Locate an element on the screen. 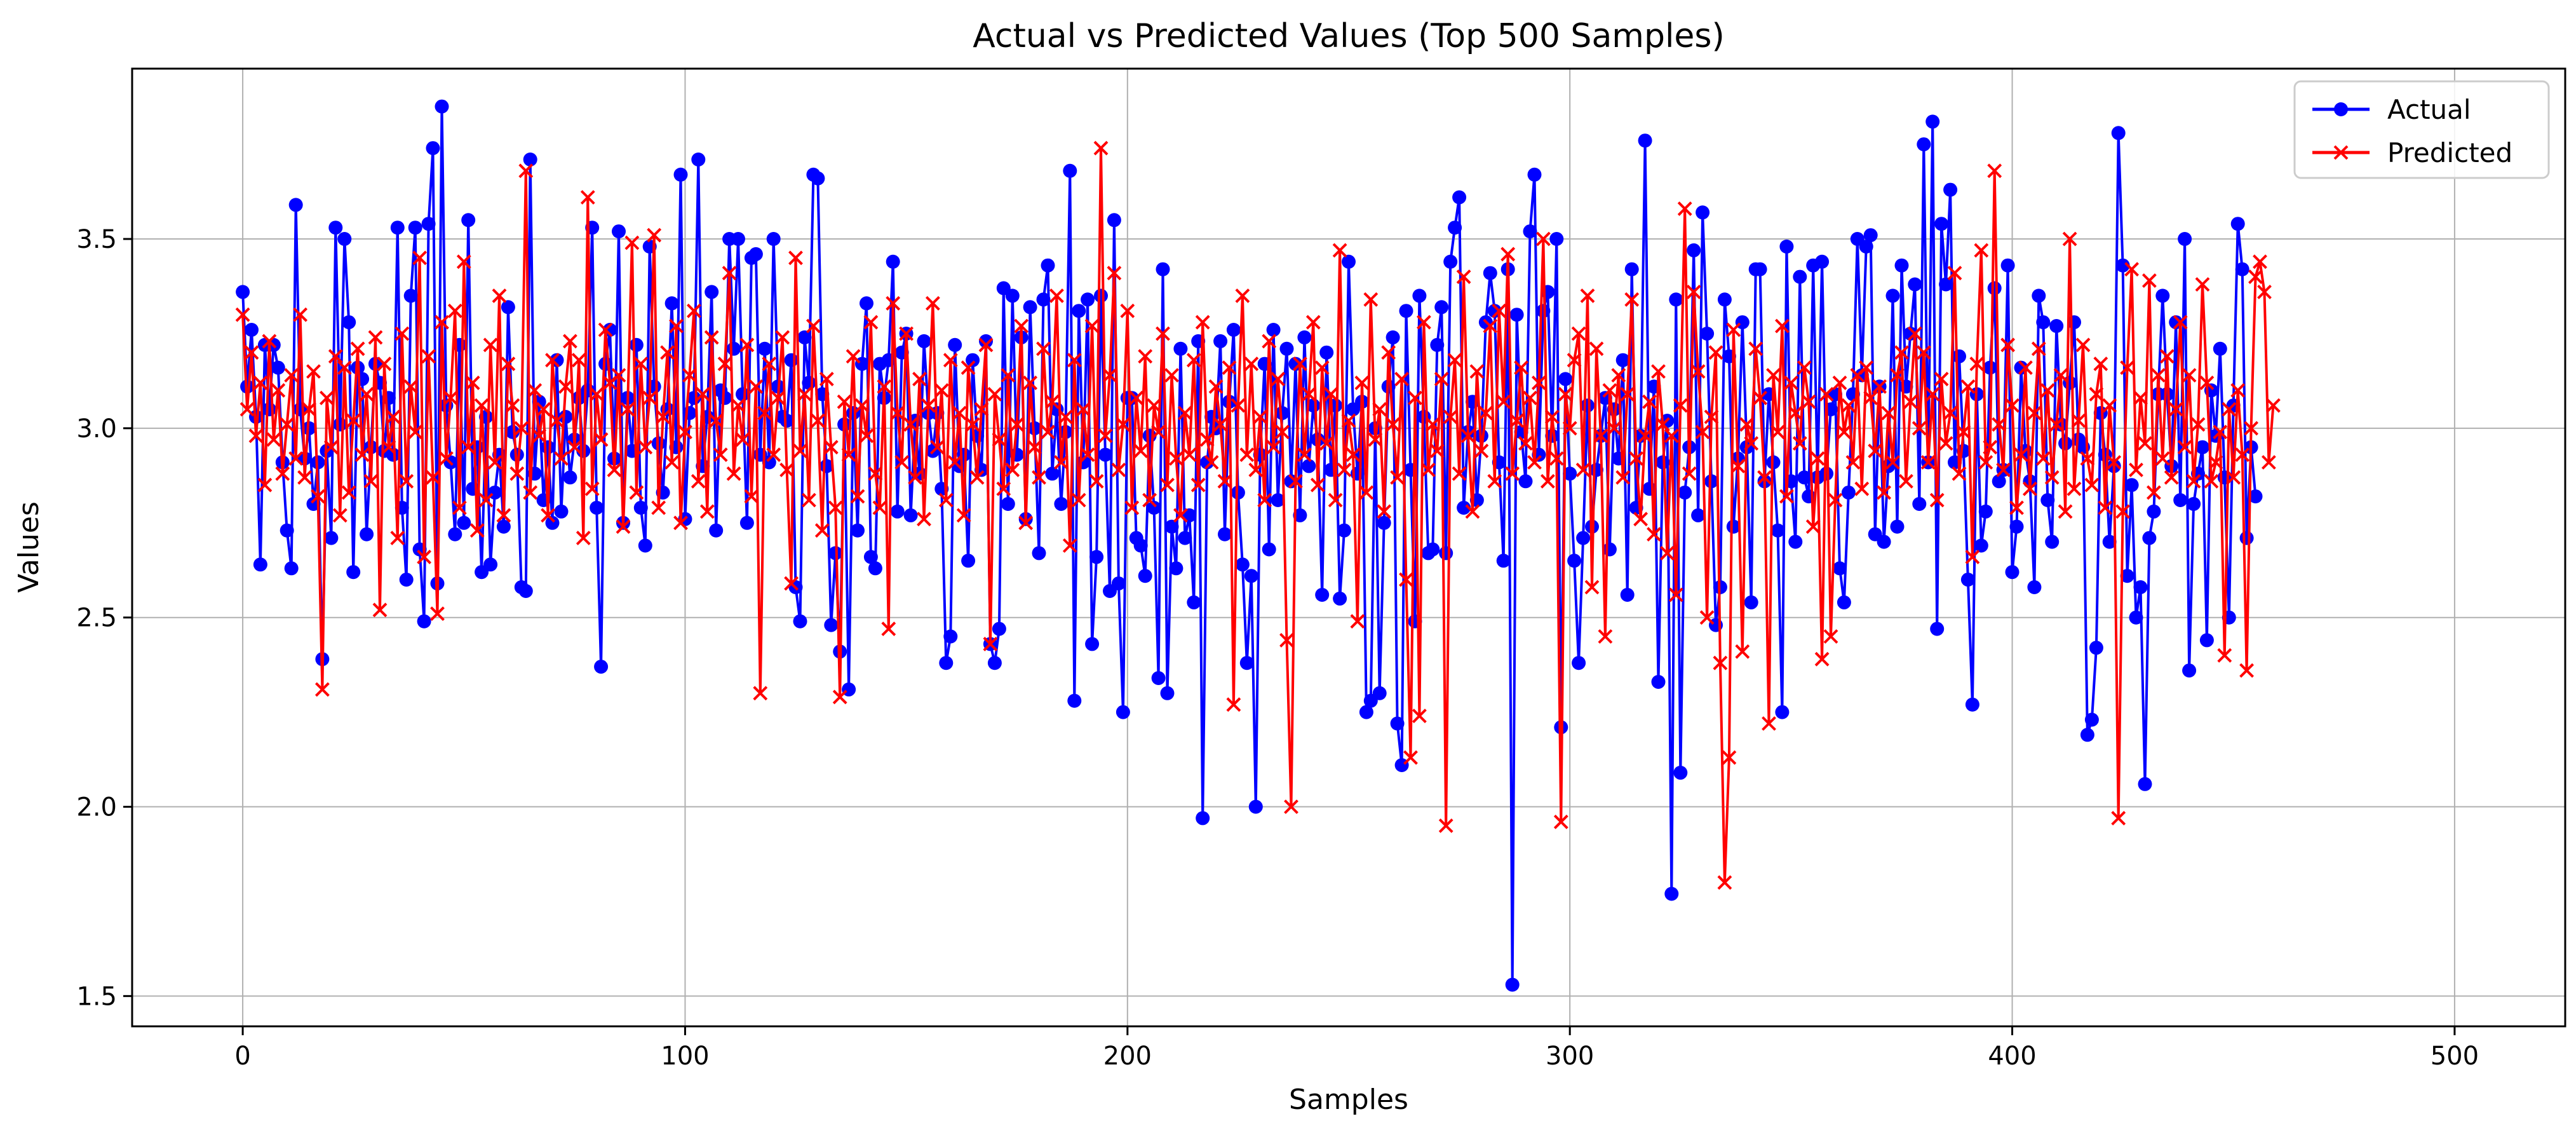 The image size is (2576, 1135). legend-actual-label: Actual is located at coordinates (2429, 109).